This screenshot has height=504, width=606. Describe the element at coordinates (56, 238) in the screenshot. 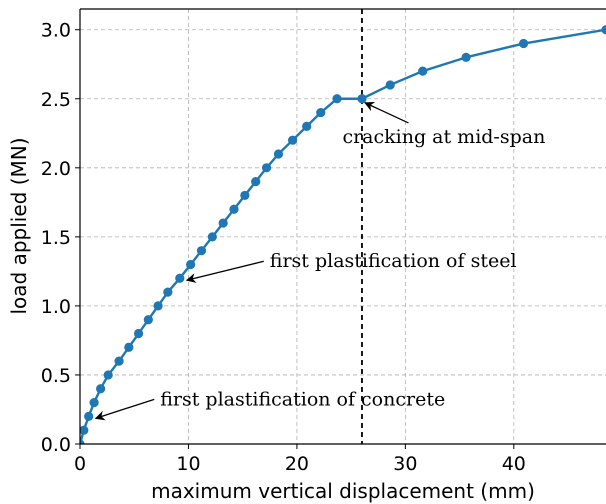

I see `y-tick-label: 1.5` at that location.